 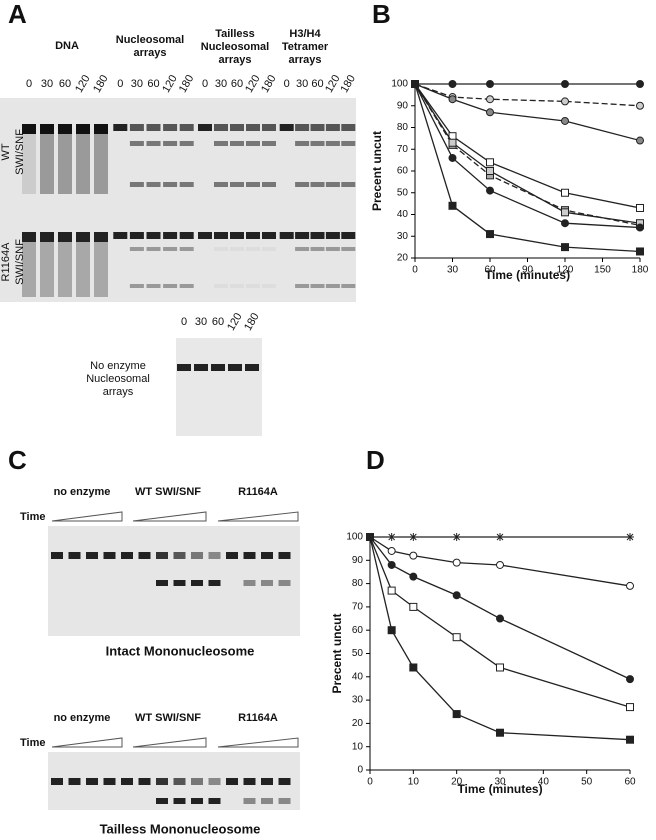 I want to click on row-label: SWI/SNF, so click(x=20, y=262).